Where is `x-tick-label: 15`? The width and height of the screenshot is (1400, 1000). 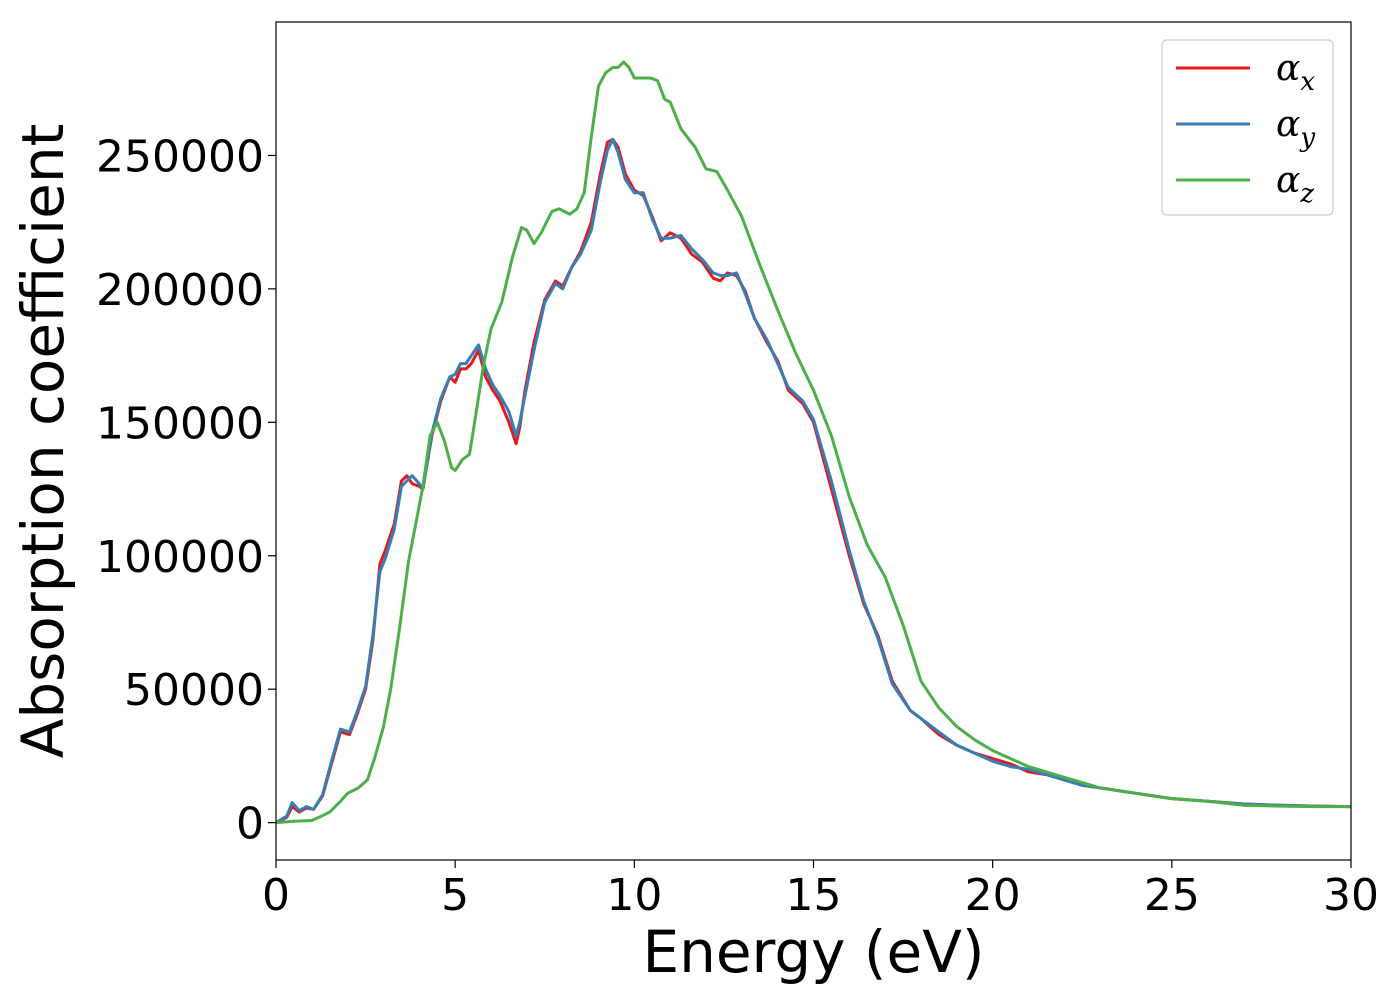 x-tick-label: 15 is located at coordinates (814, 895).